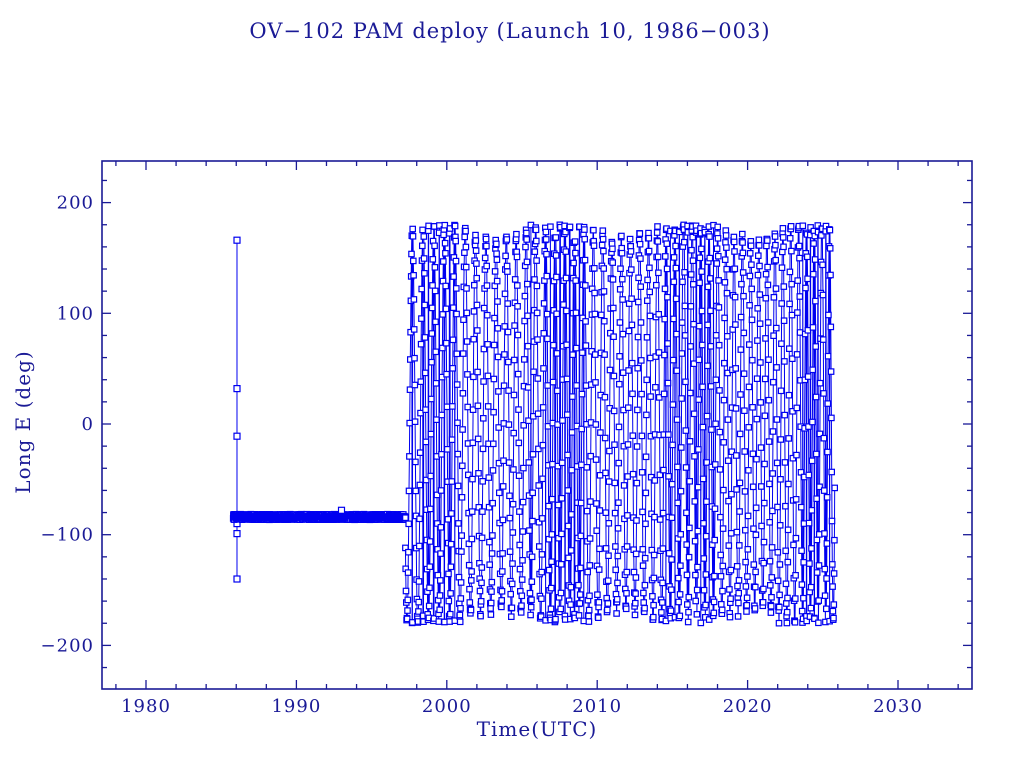 The width and height of the screenshot is (1024, 768). Describe the element at coordinates (447, 706) in the screenshot. I see `x-tick-label: 2000` at that location.